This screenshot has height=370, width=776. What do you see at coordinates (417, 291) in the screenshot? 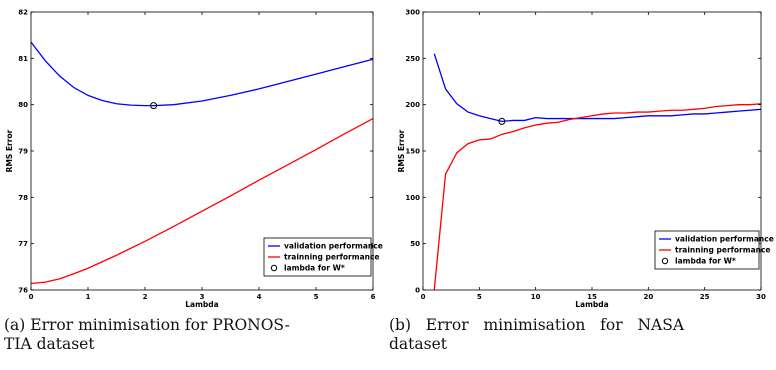
I see `y-tick-label: 0` at bounding box center [417, 291].